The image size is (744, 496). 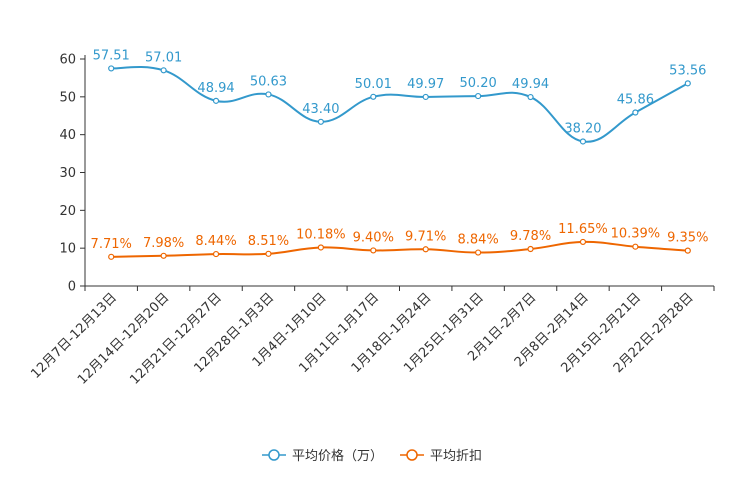 What do you see at coordinates (123, 338) in the screenshot?
I see `x-tick-label: 12月14日-12月20日` at bounding box center [123, 338].